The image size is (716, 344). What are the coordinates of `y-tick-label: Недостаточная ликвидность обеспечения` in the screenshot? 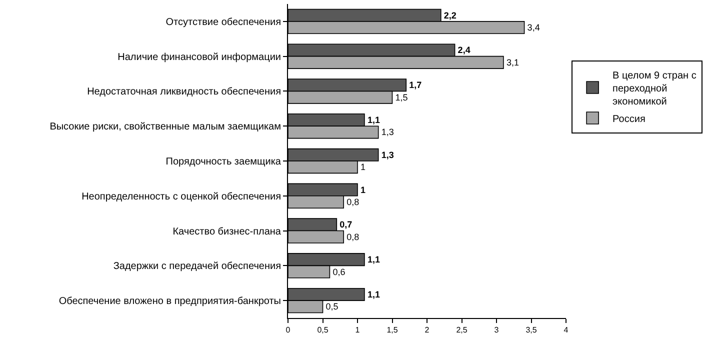 It's located at (184, 92).